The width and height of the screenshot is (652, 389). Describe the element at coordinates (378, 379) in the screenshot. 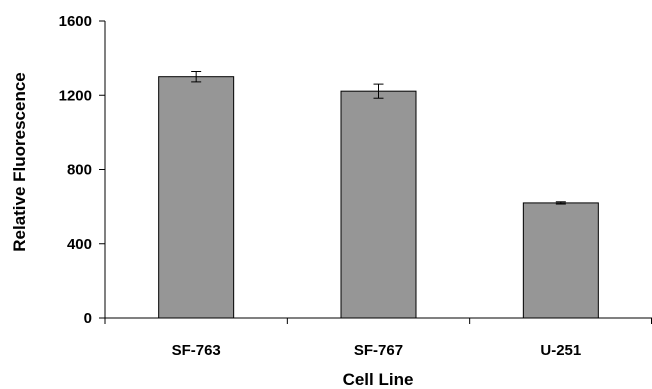

I see `x-axis-title: Cell Line` at that location.